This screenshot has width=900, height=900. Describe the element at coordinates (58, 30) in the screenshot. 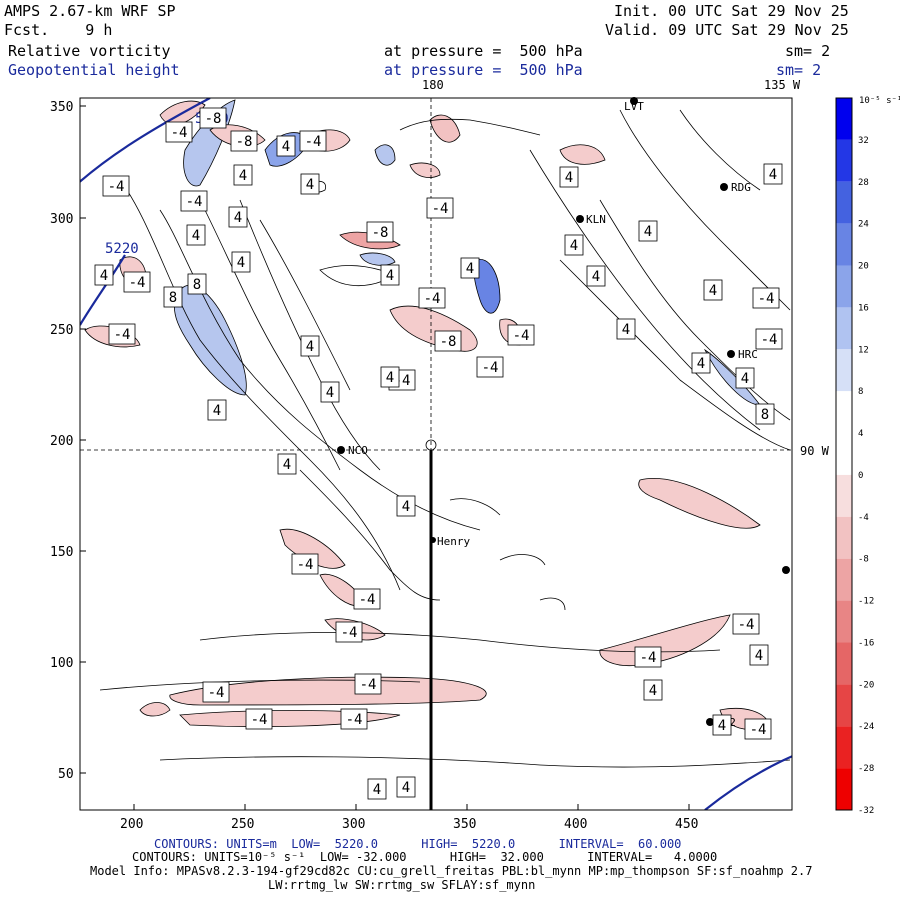

I see `forecast-hour: Fcst. 9 h` at that location.